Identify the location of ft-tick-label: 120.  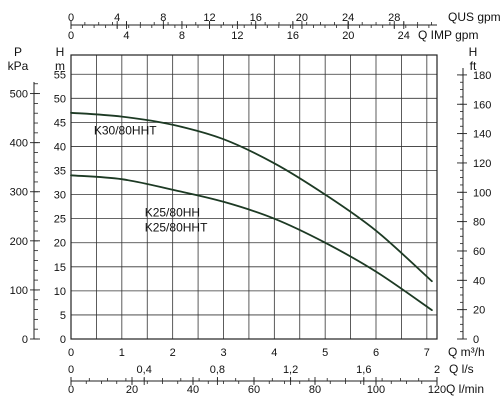
(482, 164).